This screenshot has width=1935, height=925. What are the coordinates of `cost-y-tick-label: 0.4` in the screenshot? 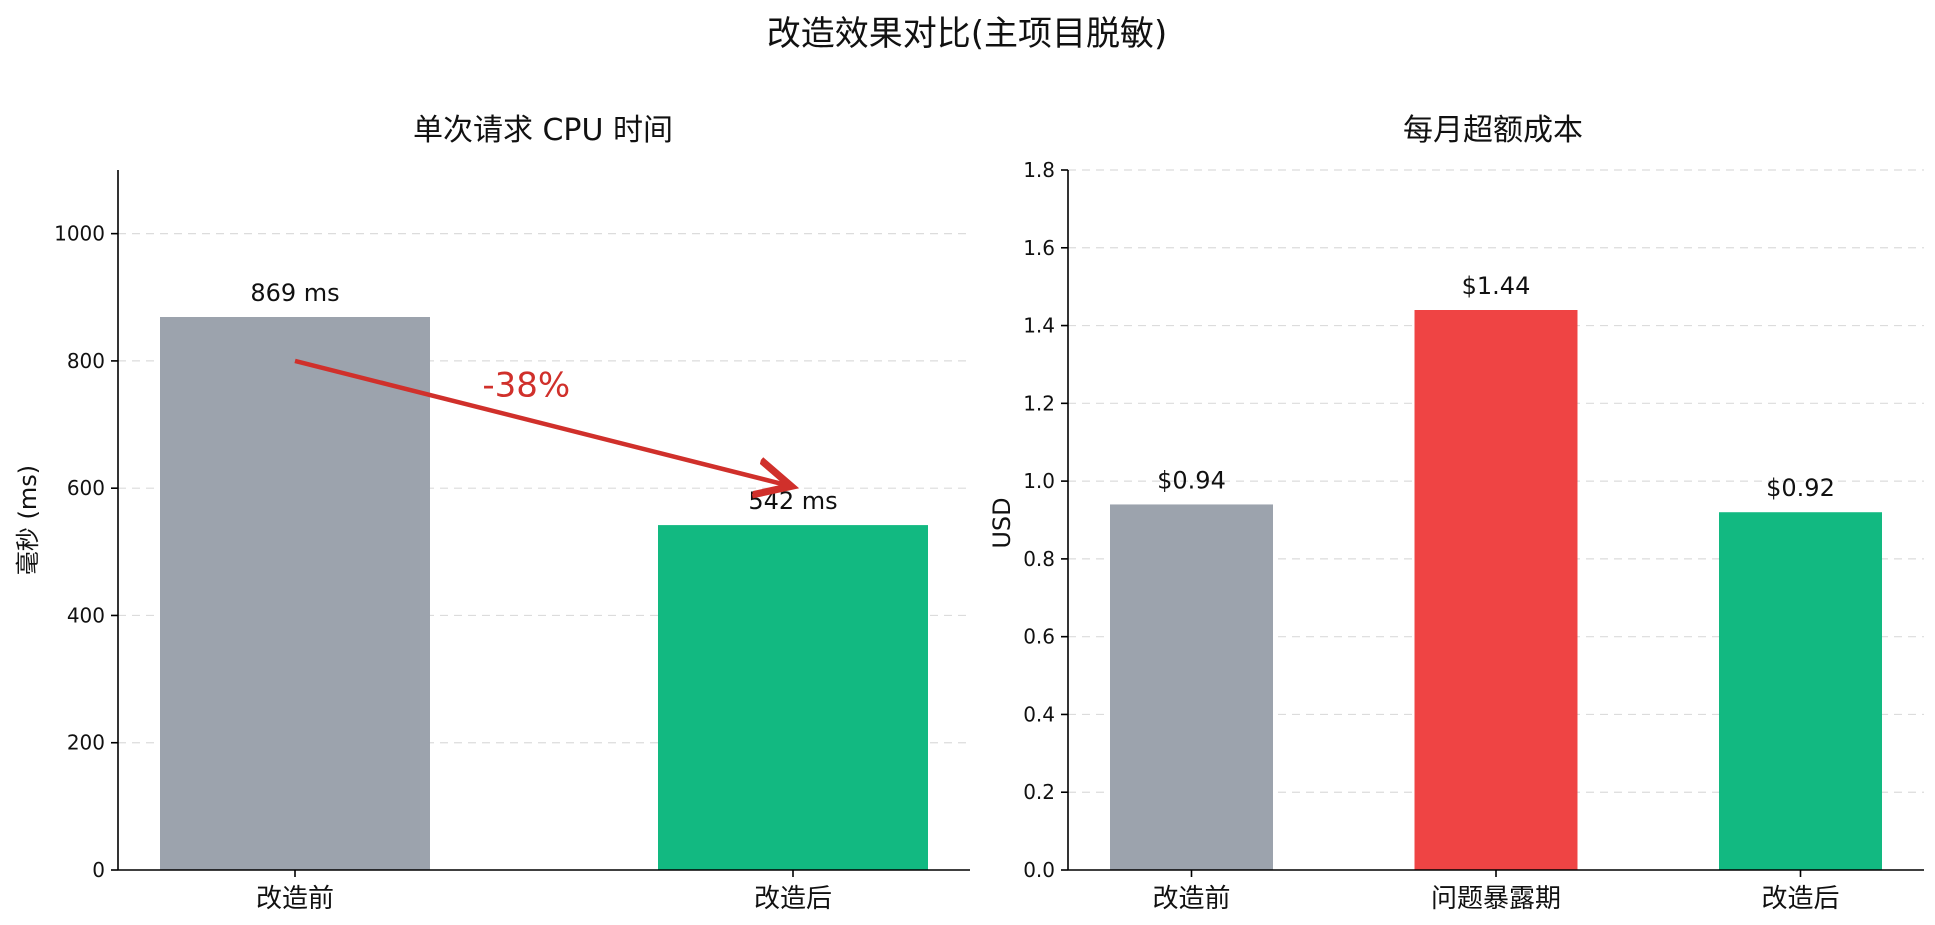 It's located at (1039, 714).